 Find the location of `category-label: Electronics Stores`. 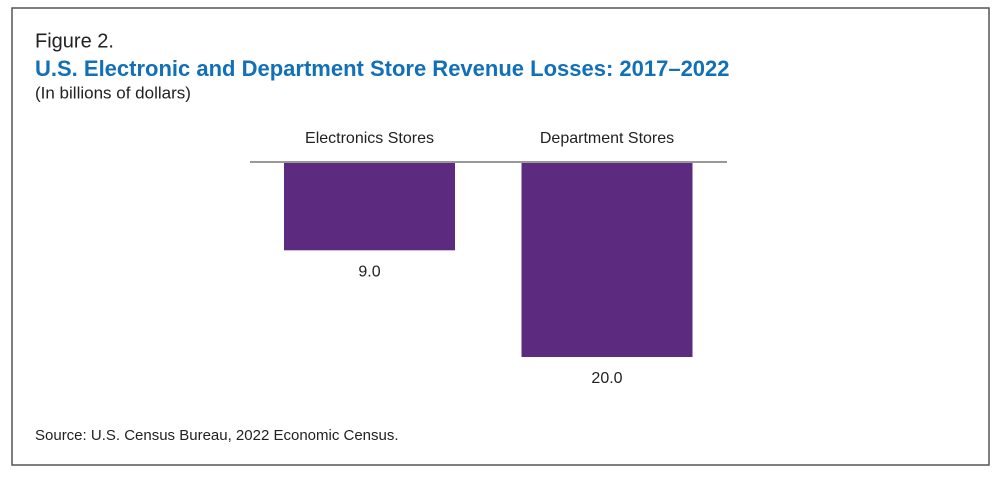

category-label: Electronics Stores is located at coordinates (369, 138).